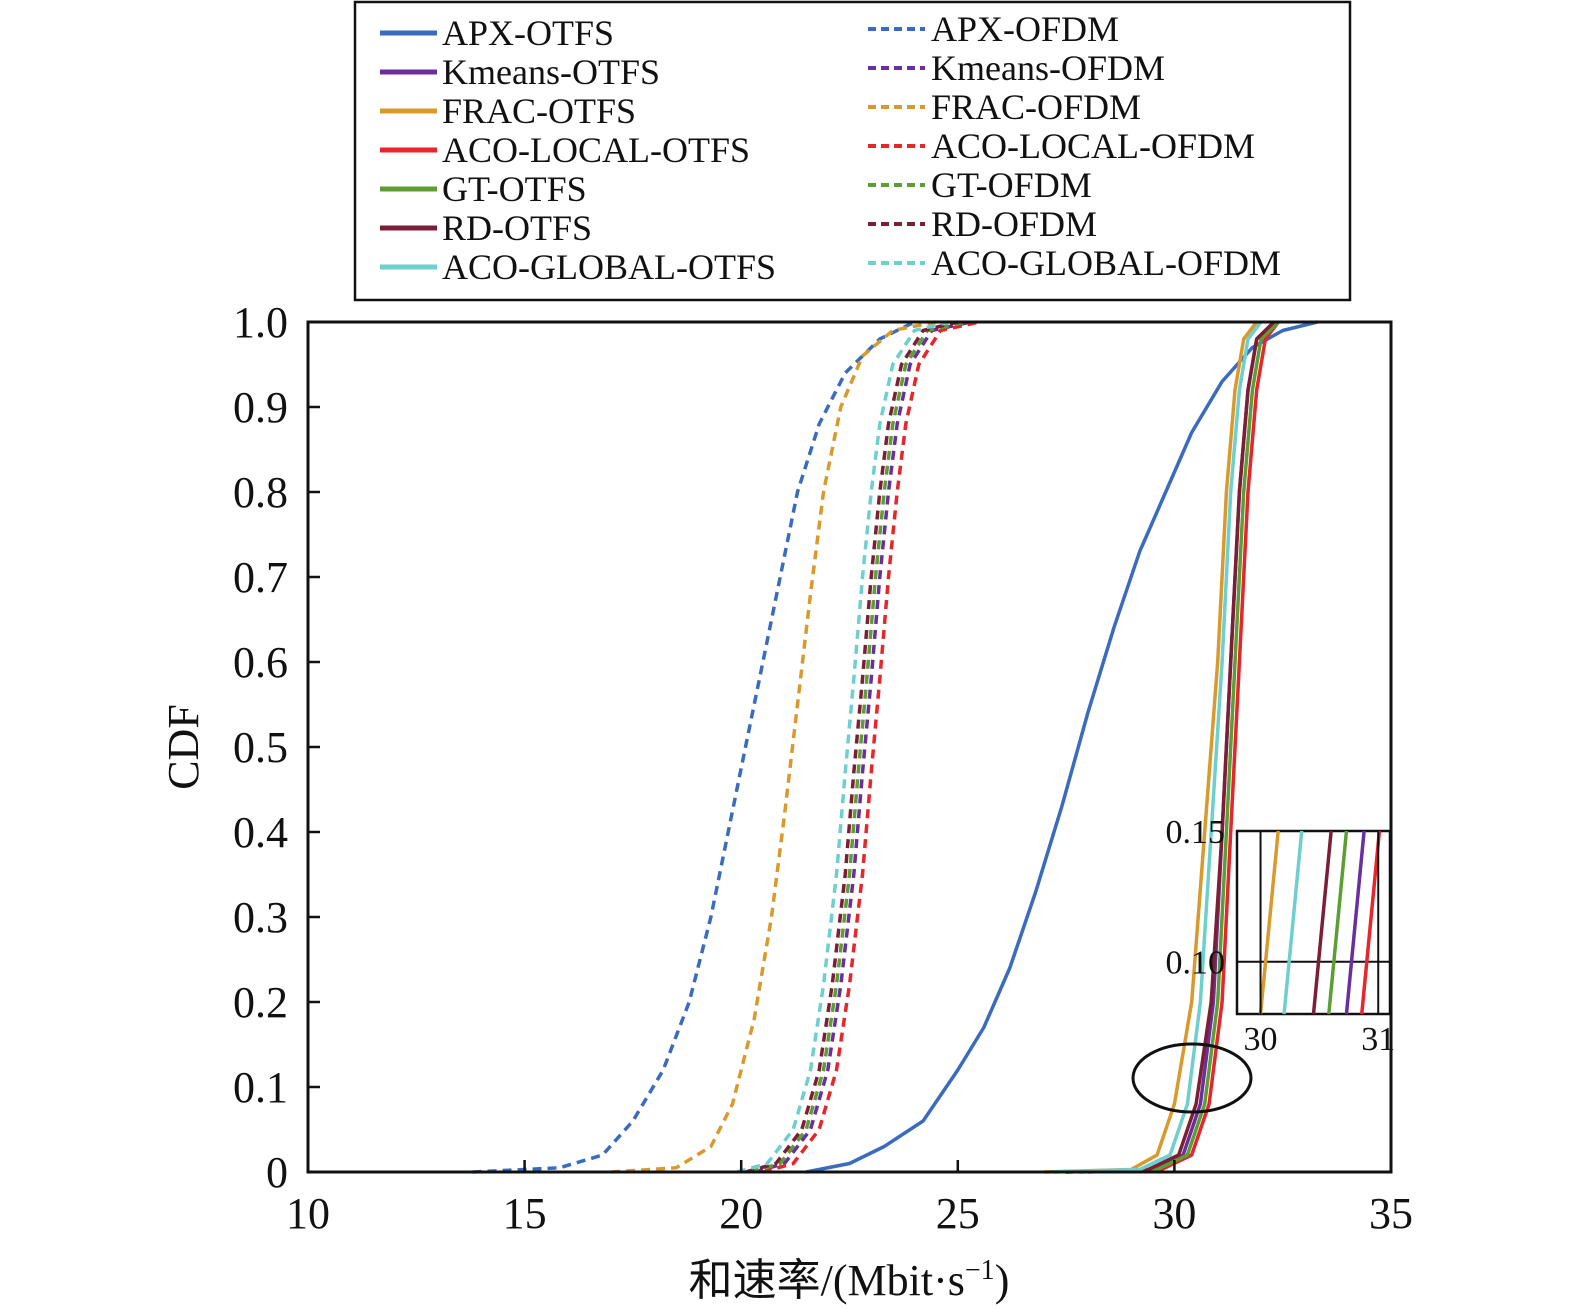  I want to click on y-tick-label: 0.4, so click(260, 832).